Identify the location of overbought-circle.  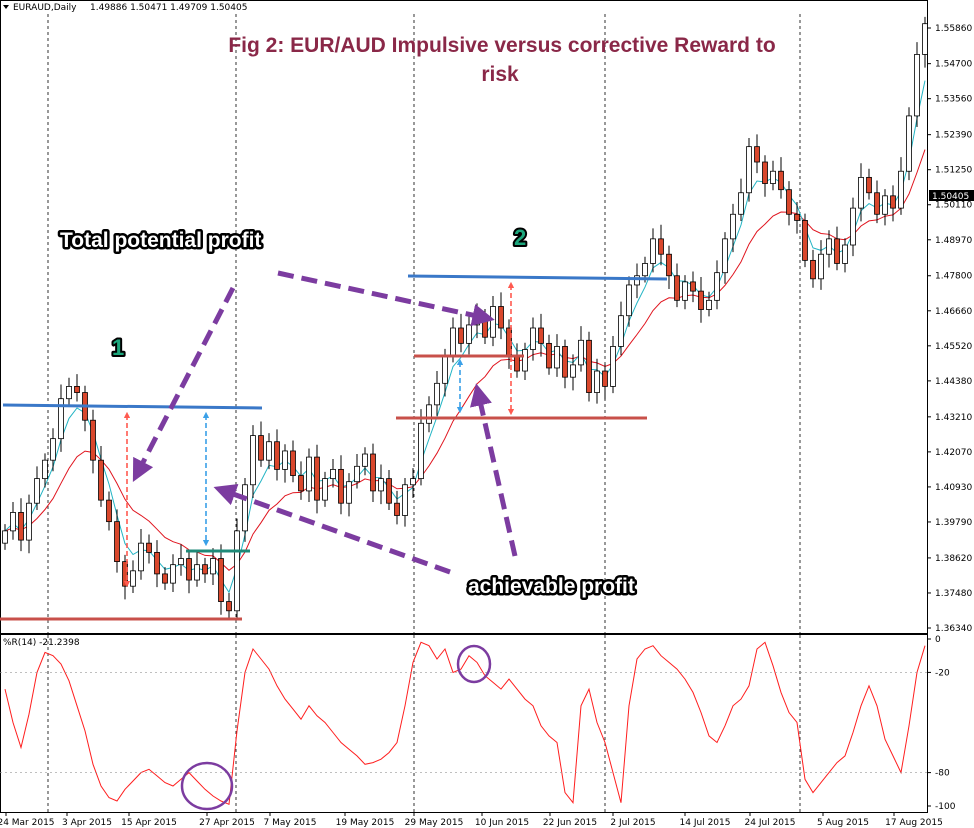
(474, 664).